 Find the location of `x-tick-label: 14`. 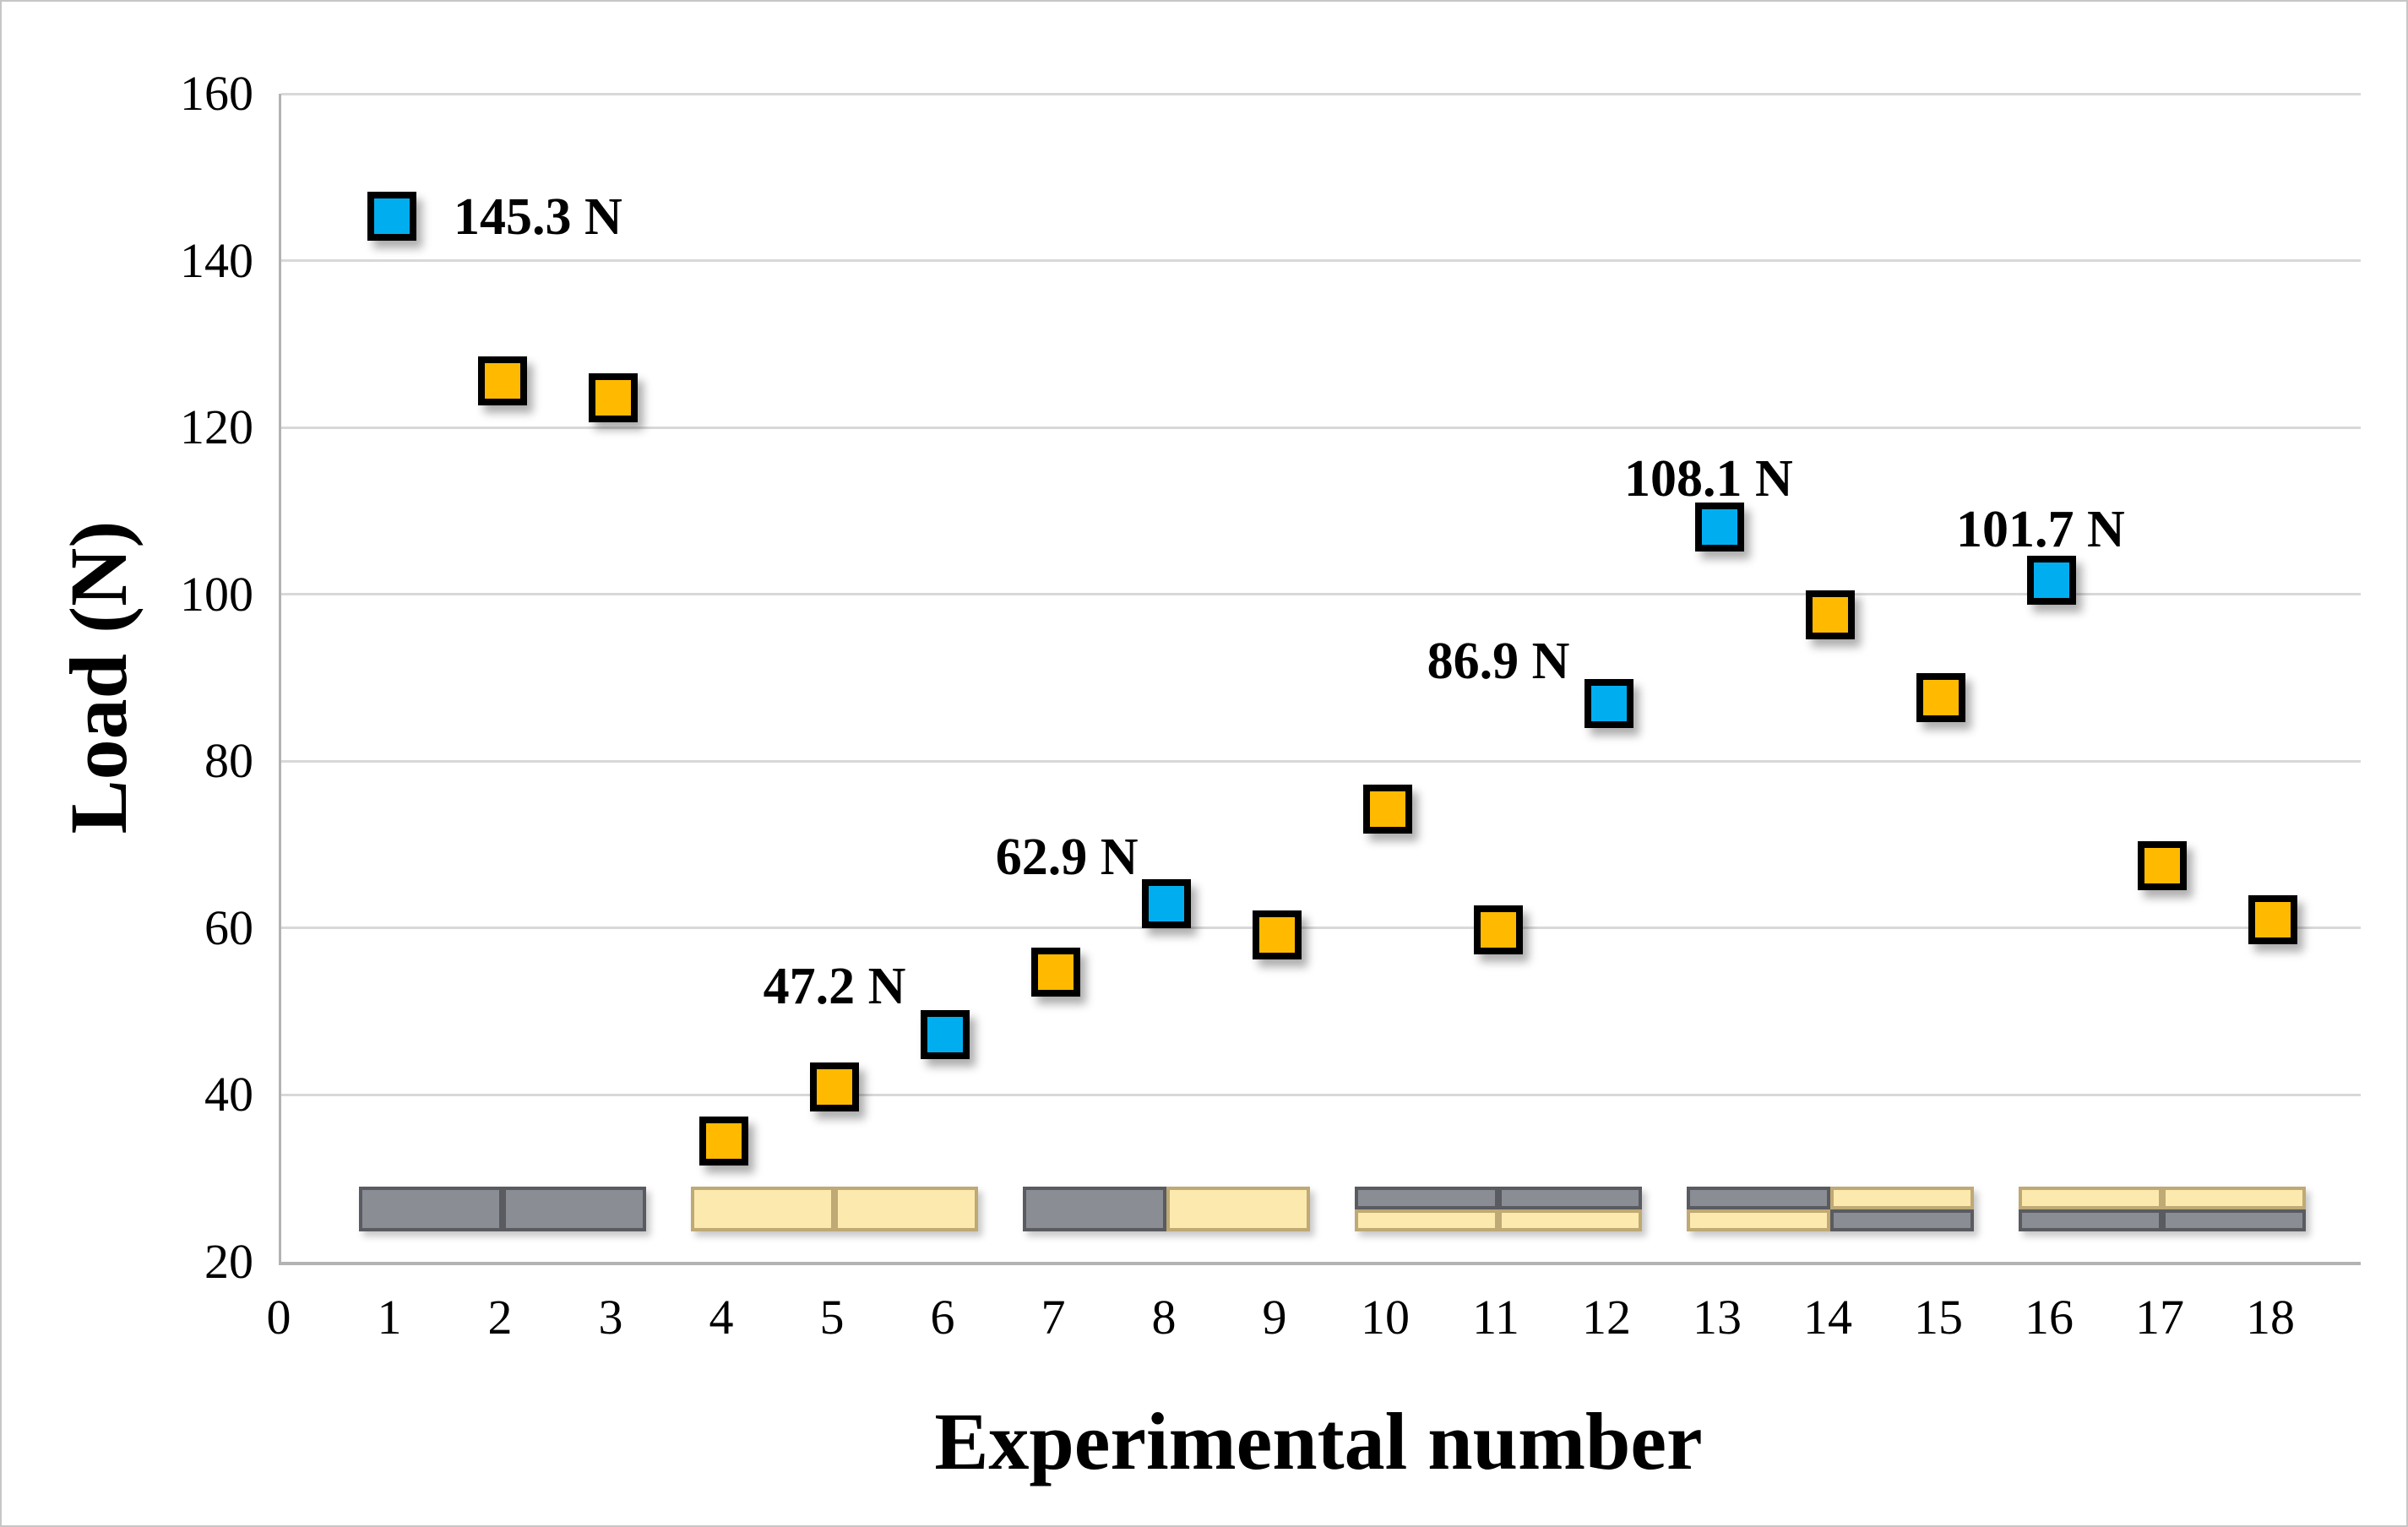

x-tick-label: 14 is located at coordinates (1827, 1317).